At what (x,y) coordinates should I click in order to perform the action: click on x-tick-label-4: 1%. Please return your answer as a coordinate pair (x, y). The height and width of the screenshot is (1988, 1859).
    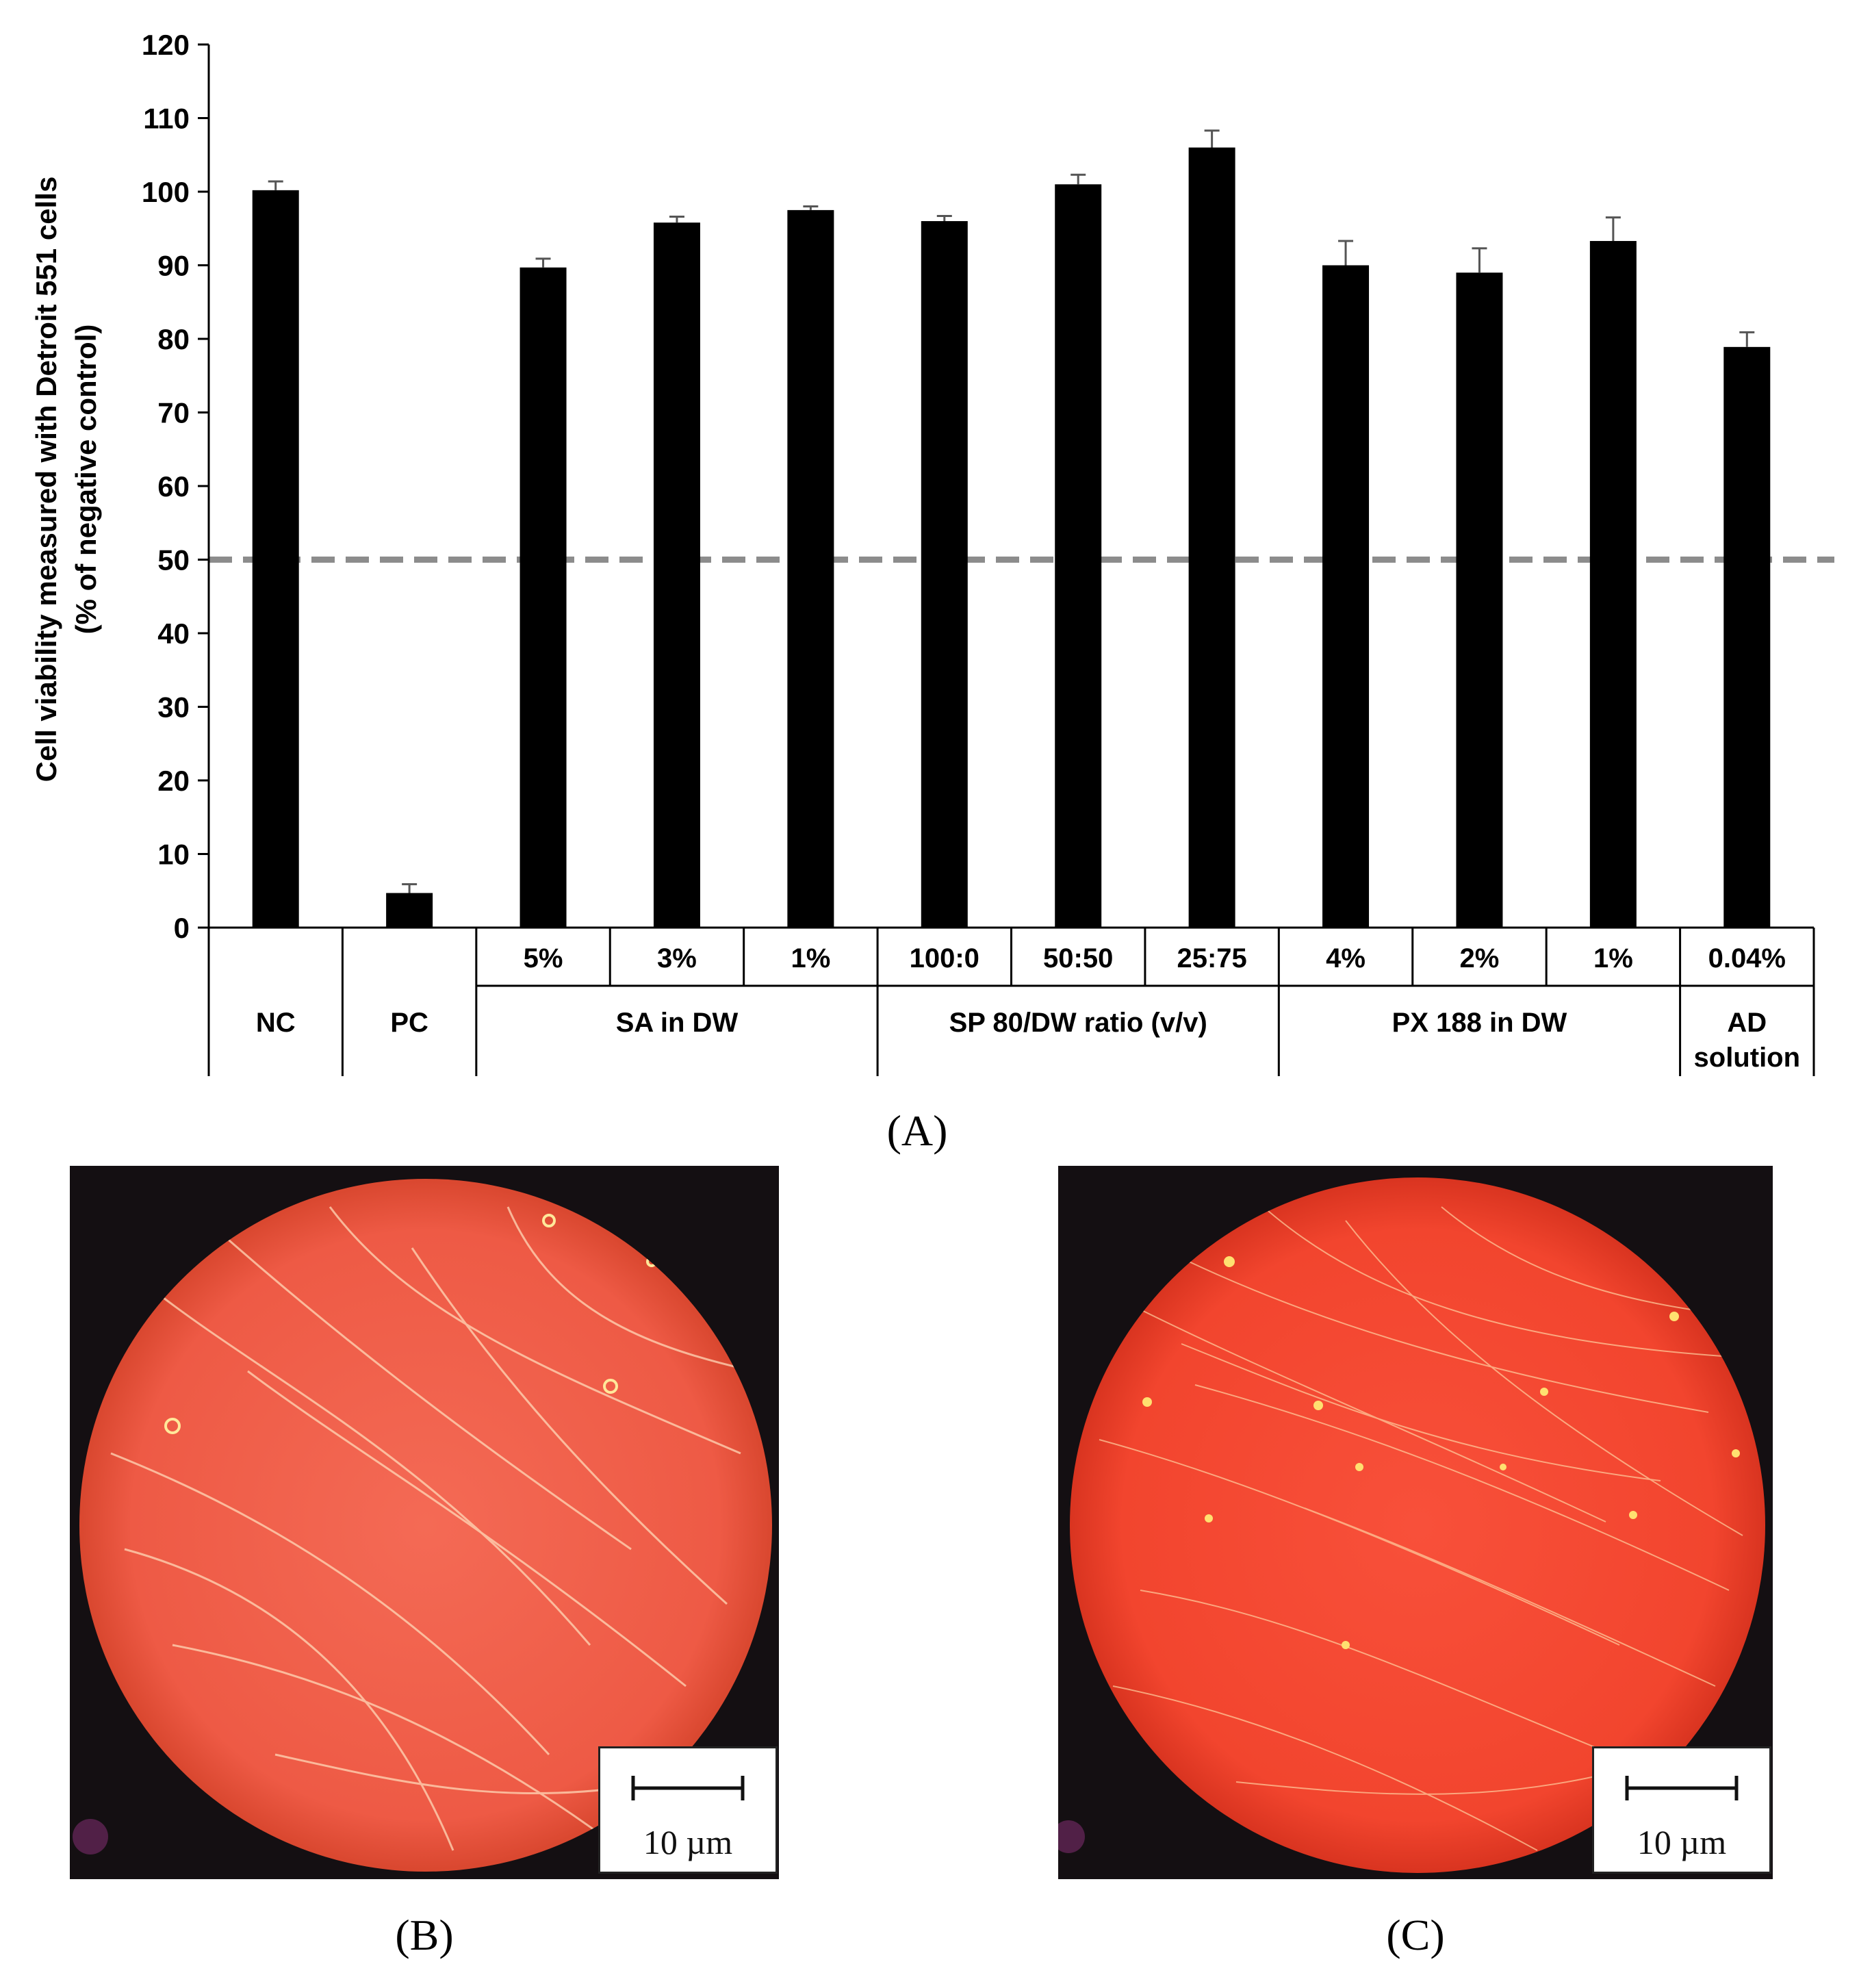
    Looking at the image, I should click on (810, 958).